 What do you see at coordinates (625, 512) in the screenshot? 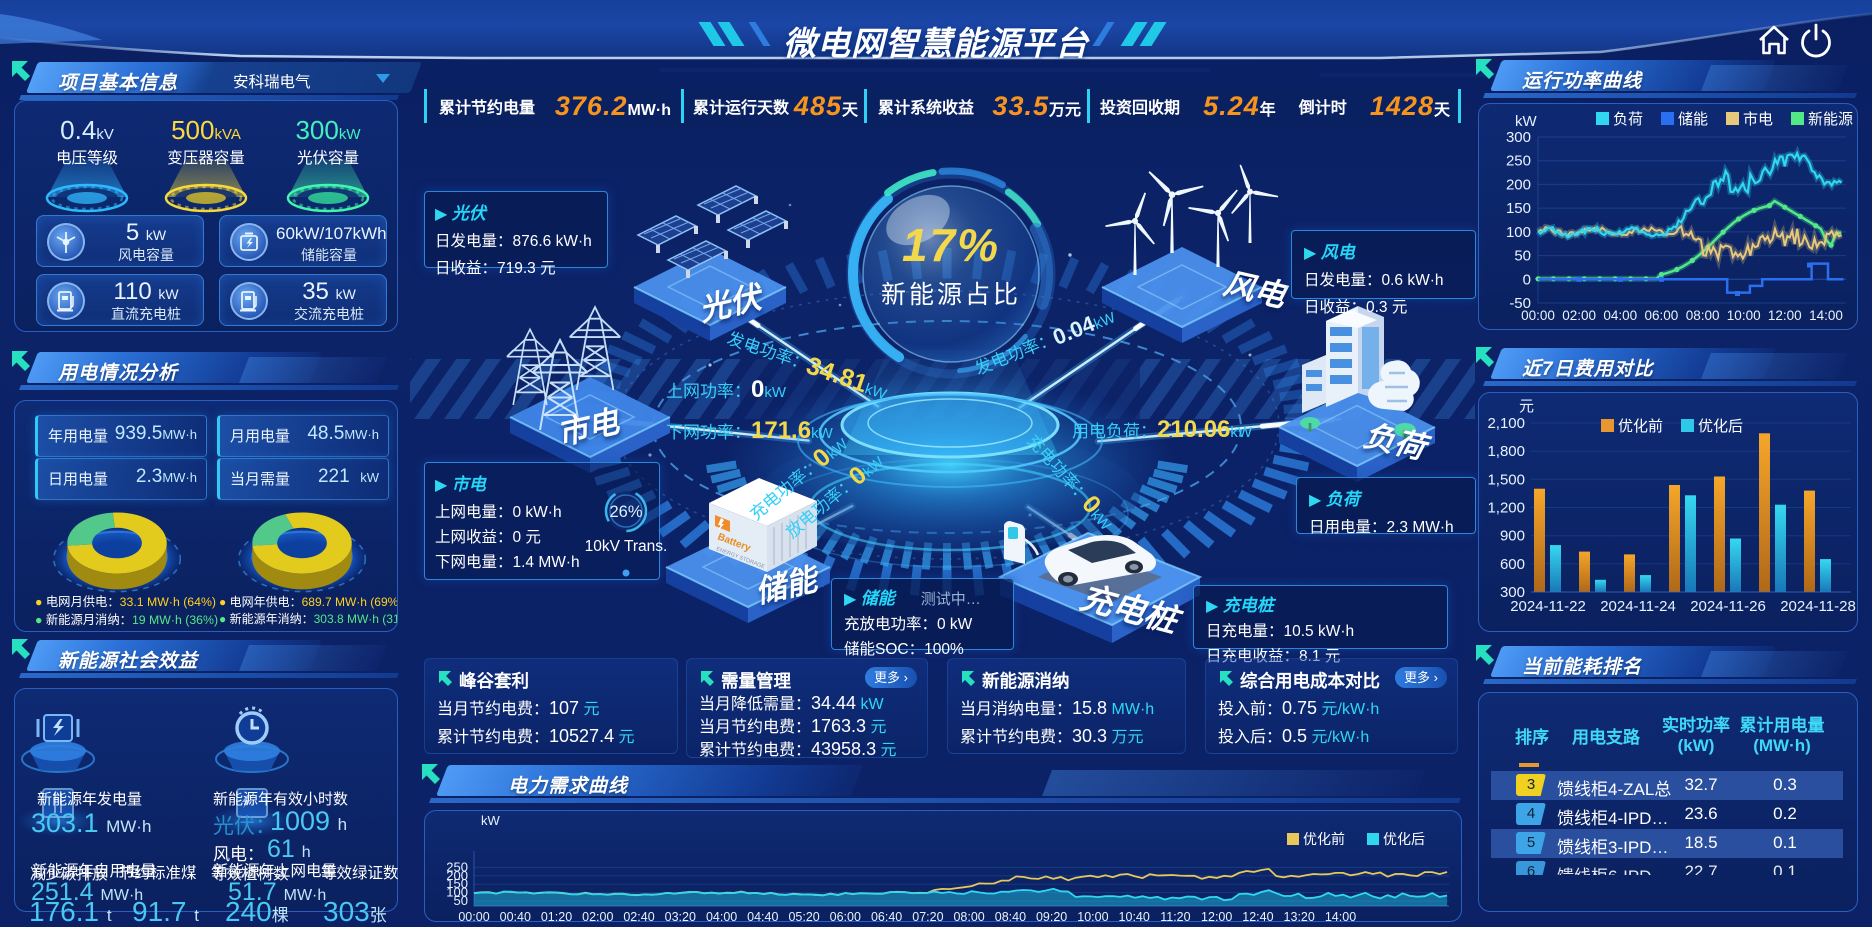
I see `svg-text: 26%` at bounding box center [625, 512].